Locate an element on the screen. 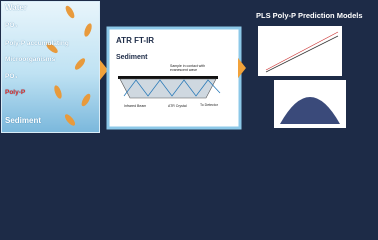 The width and height of the screenshot is (378, 240). thumbnail-shape is located at coordinates (310, 110).